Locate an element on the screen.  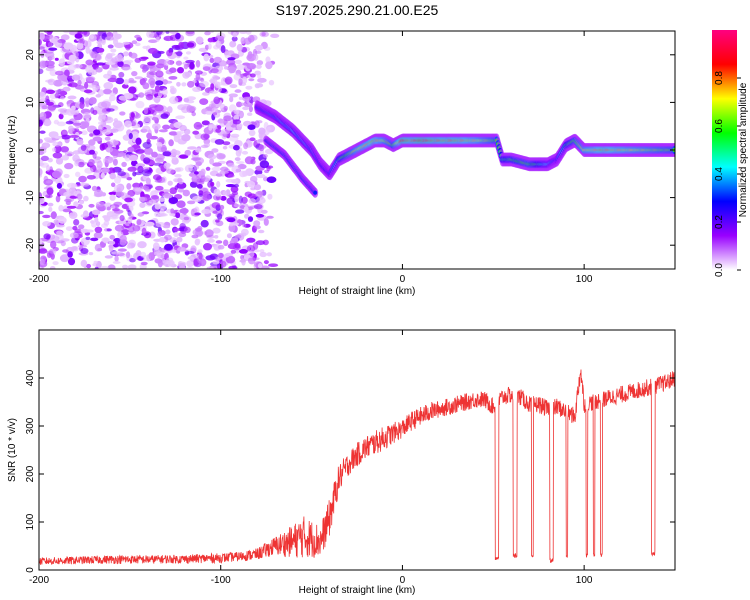
spectrogram-ytick-label: 20 is located at coordinates (30, 55).